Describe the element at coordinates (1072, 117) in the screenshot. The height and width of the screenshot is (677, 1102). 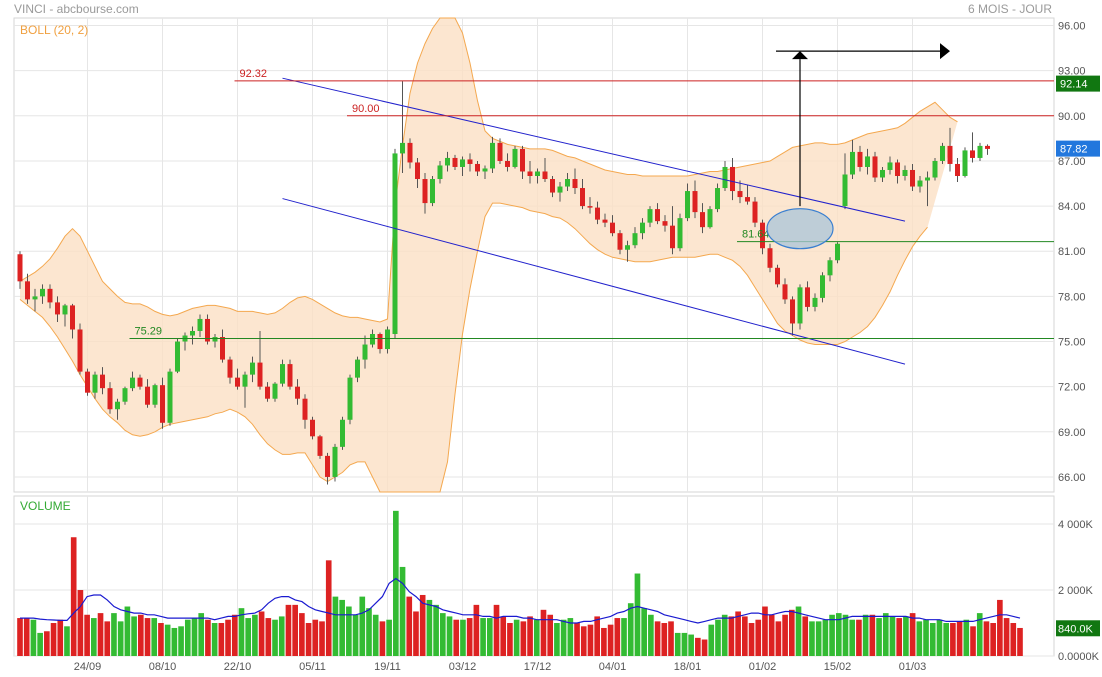
I see `price-tick-label: 90.00` at that location.